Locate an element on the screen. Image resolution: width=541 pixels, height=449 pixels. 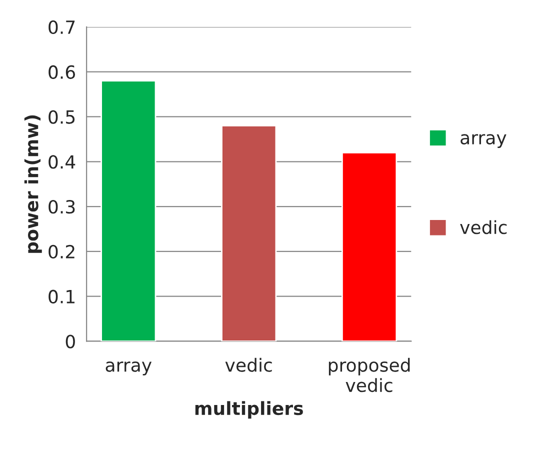
y-tick-label: 0.6 is located at coordinates (62, 72).